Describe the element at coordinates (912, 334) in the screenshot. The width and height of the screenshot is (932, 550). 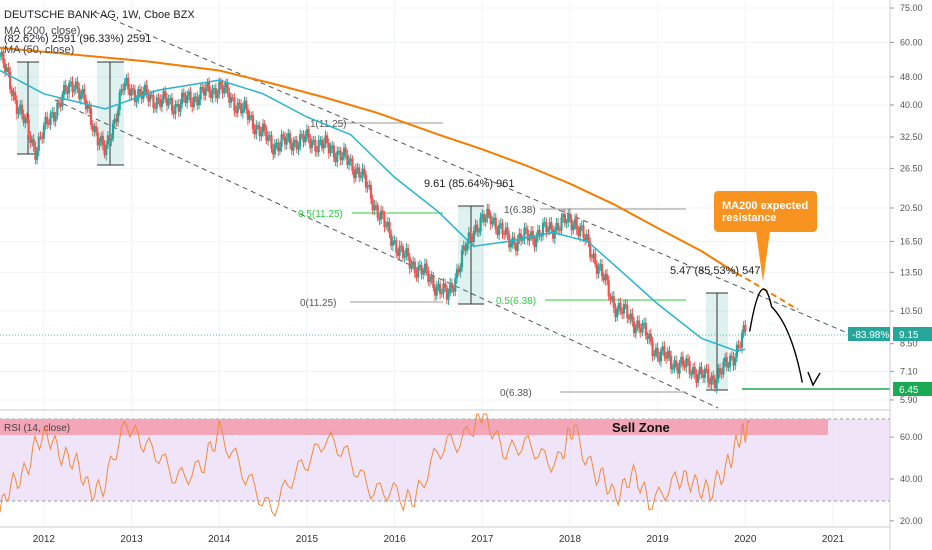
I see `last-price-badge` at that location.